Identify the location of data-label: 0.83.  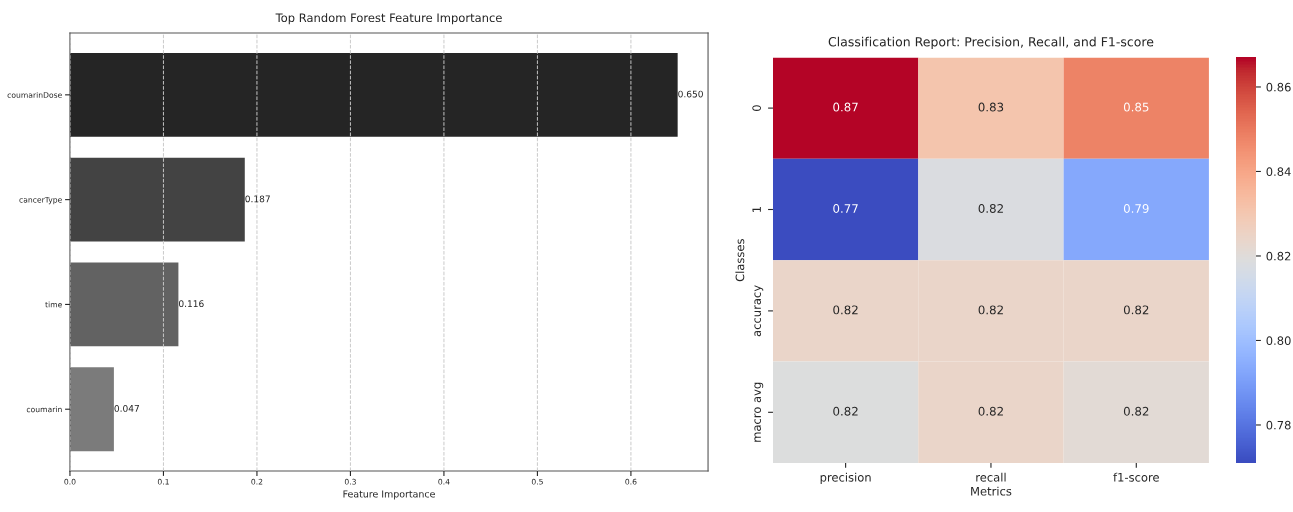
(991, 107).